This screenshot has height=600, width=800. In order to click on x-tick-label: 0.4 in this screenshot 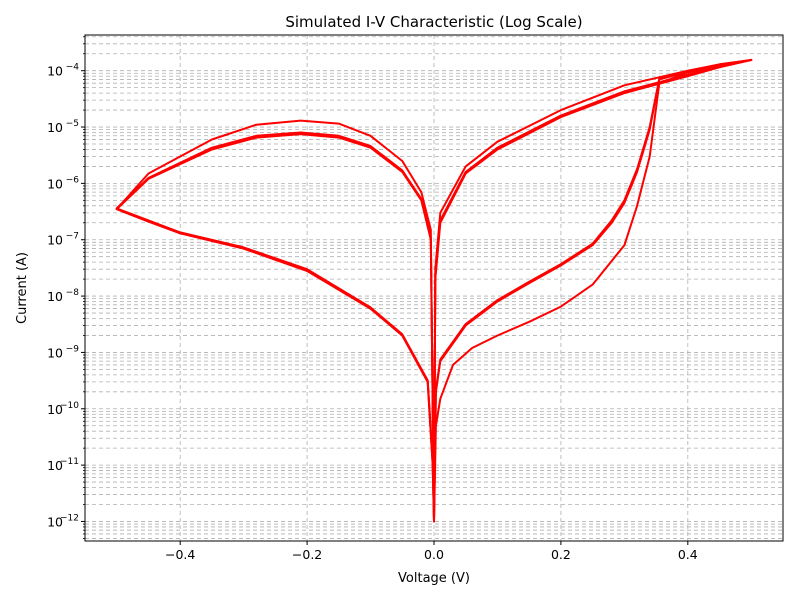, I will do `click(688, 554)`.